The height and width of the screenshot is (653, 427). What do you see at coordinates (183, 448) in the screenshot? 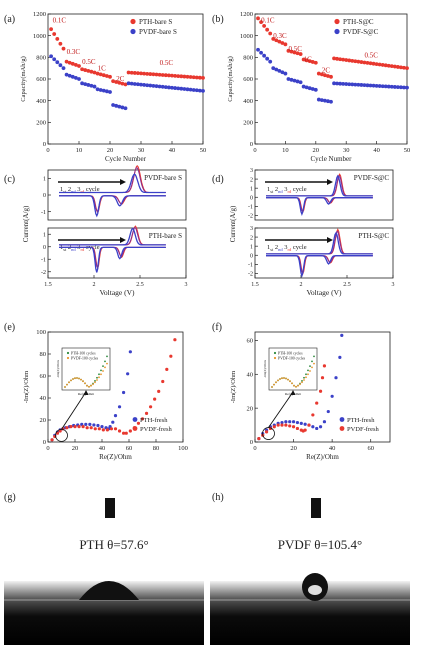
I see `x-tick-label: 100` at bounding box center [183, 448].